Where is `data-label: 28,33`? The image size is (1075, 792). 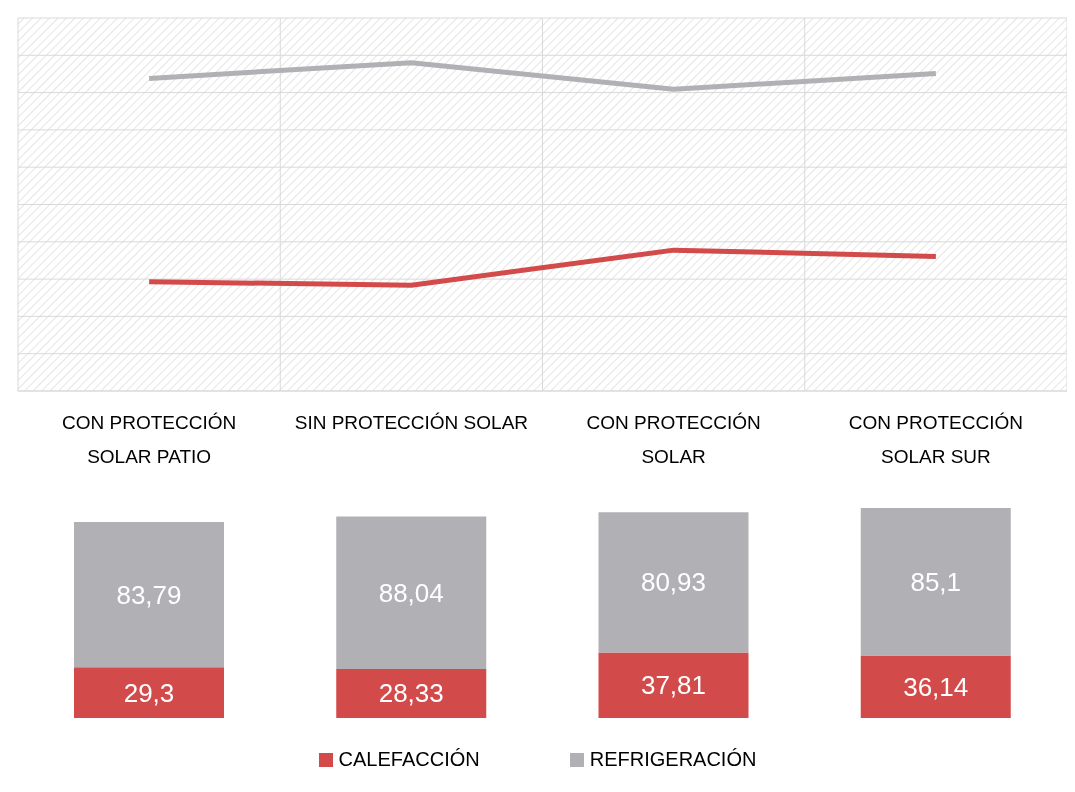
data-label: 28,33 is located at coordinates (411, 693).